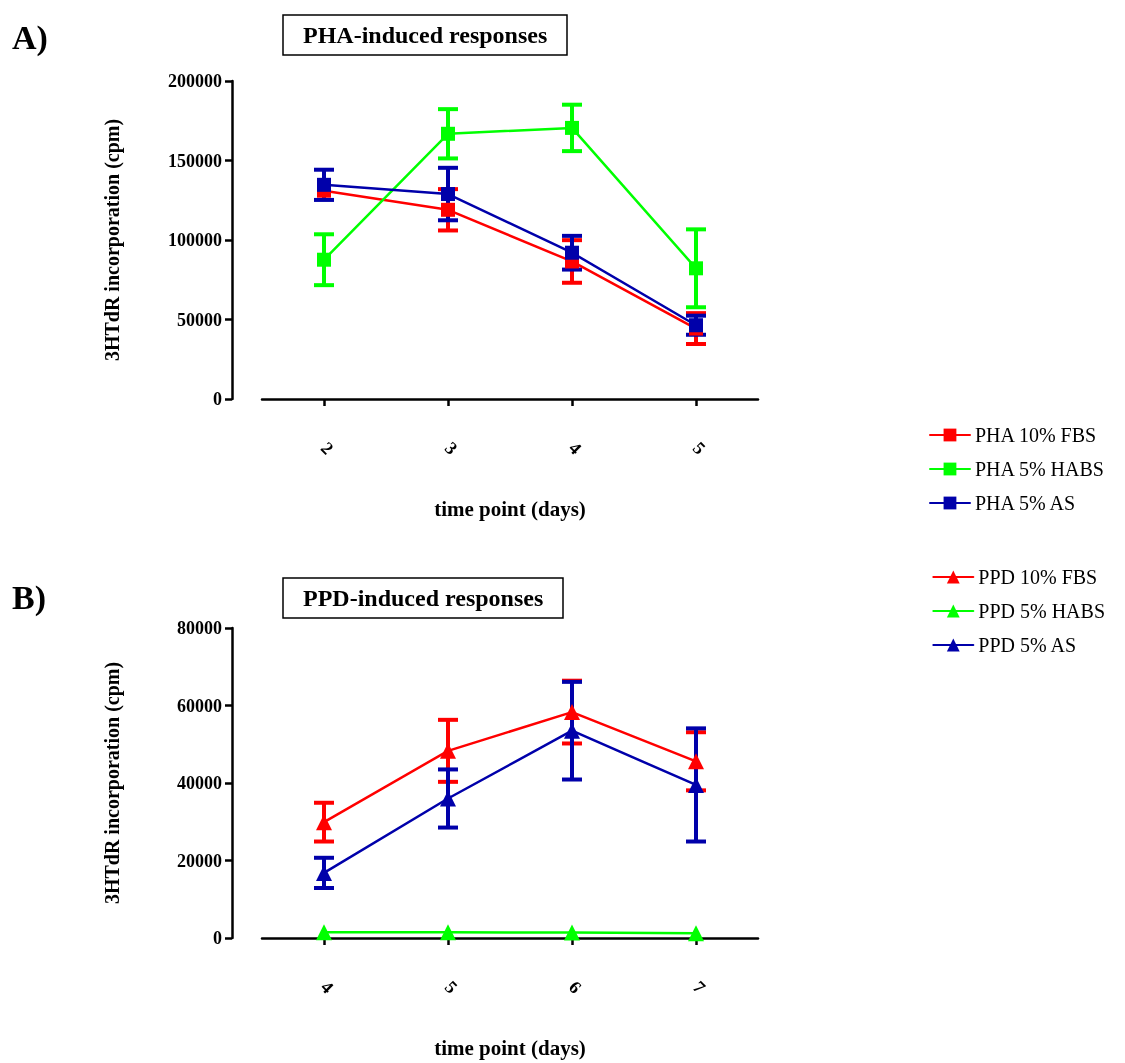  What do you see at coordinates (195, 160) in the screenshot?
I see `y-tick-label: 150000` at bounding box center [195, 160].